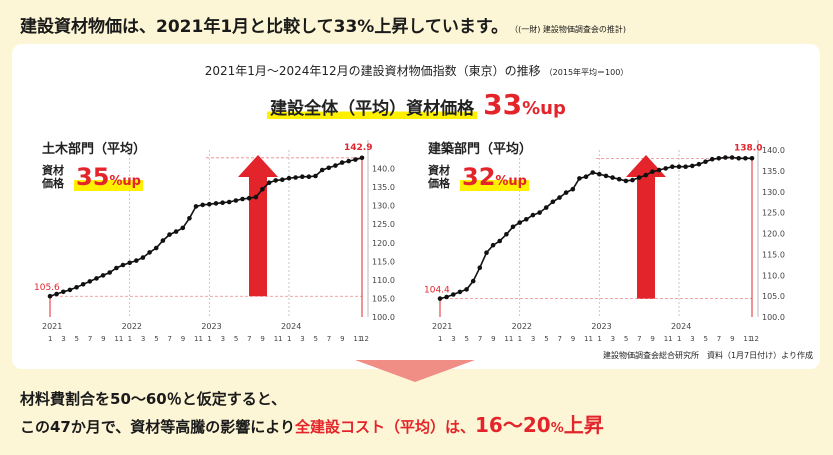 The height and width of the screenshot is (455, 833). What do you see at coordinates (748, 148) in the screenshot?
I see `building-end-label: 138.0` at bounding box center [748, 148].